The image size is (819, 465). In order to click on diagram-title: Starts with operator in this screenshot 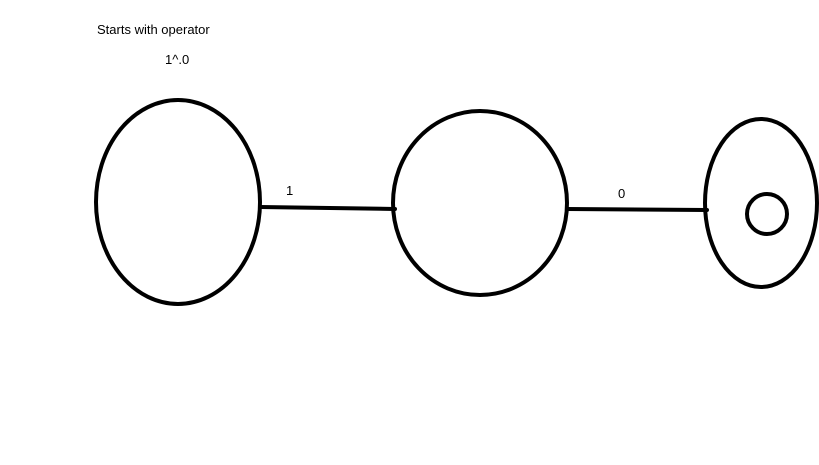, I will do `click(153, 29)`.